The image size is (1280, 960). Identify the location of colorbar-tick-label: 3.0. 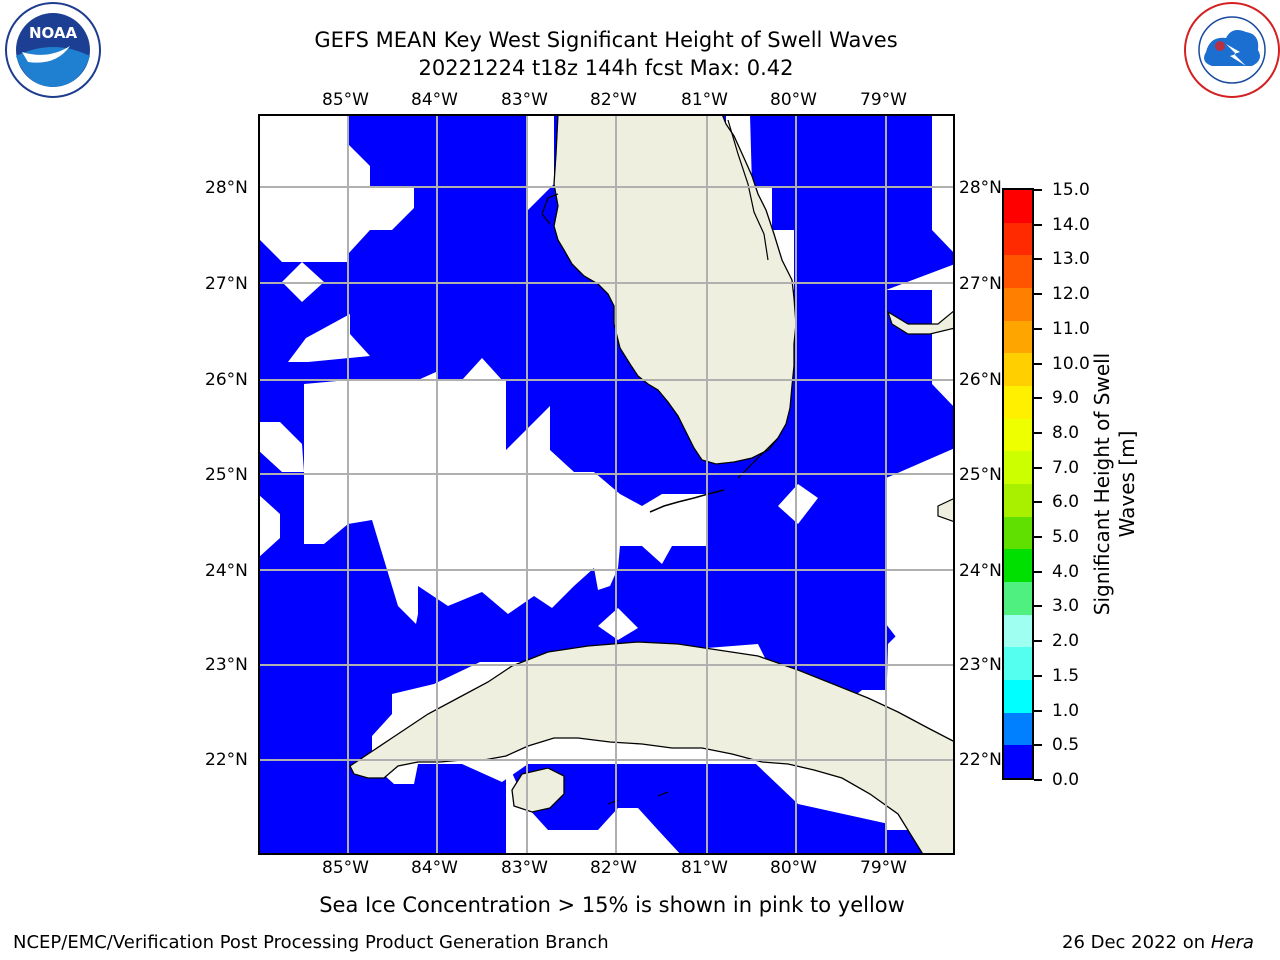
(1066, 606).